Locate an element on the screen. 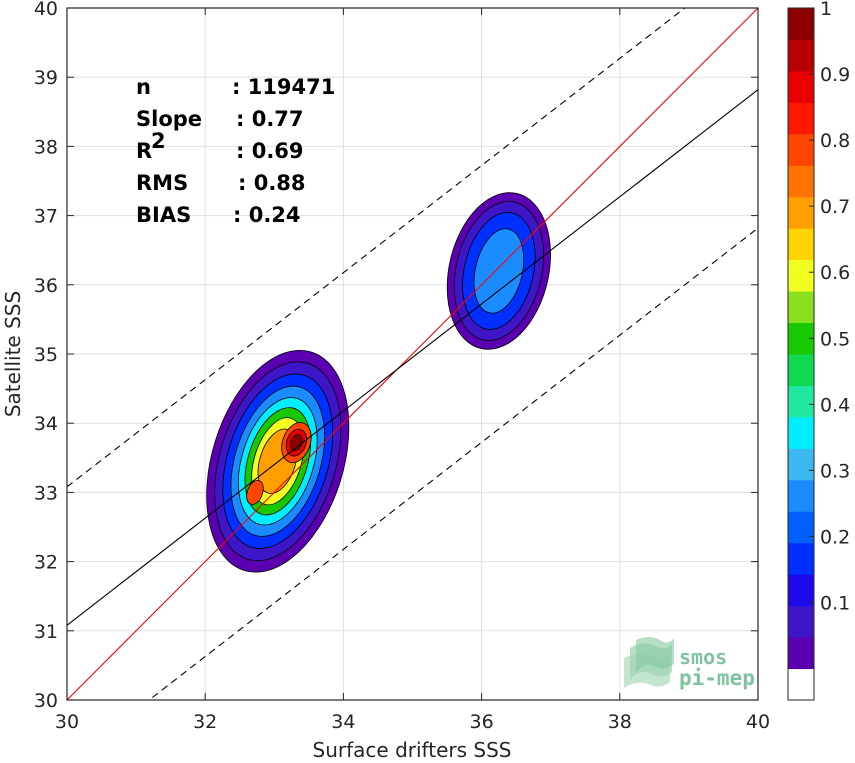 This screenshot has width=855, height=763. x-axis-label: Surface drifters SSS is located at coordinates (412, 750).